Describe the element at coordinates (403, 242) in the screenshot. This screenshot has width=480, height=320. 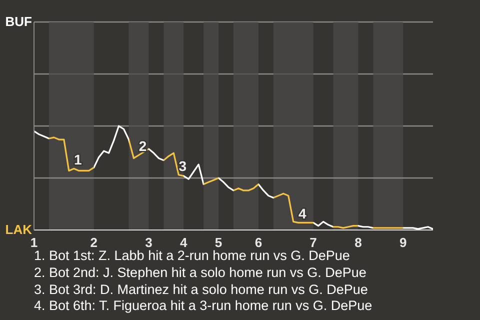
I see `x-tick-label: 9` at that location.